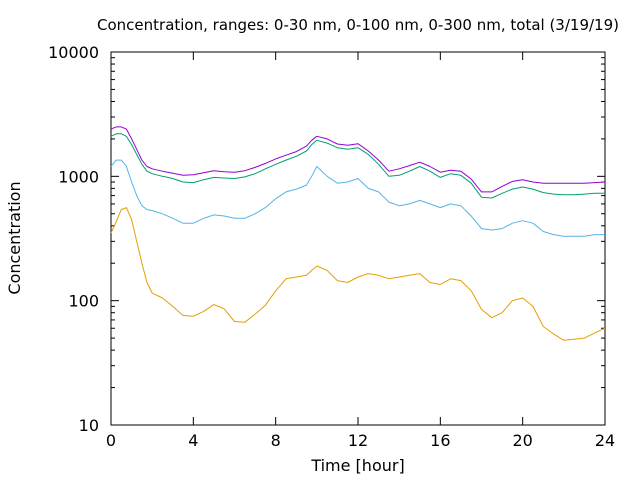  I want to click on y-tick-label: 100, so click(83, 301).